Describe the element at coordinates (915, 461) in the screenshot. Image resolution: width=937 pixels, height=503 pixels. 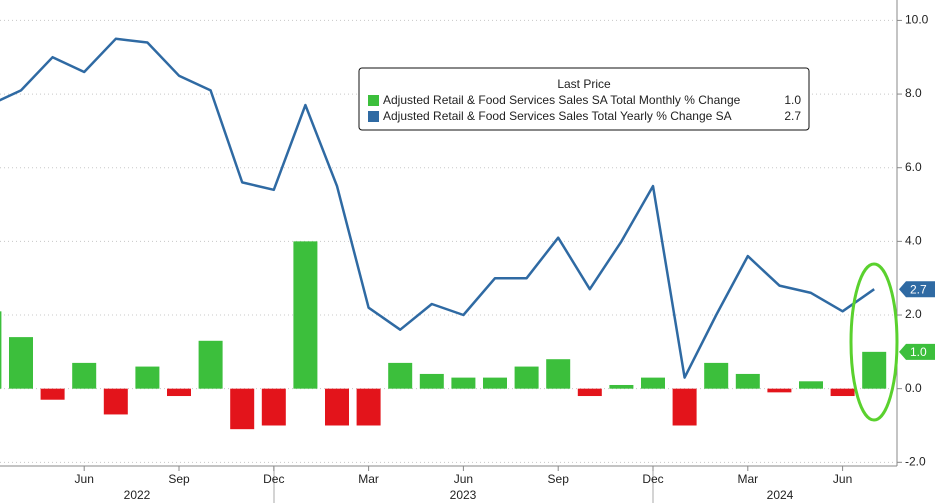
I see `y-tick-label: -2.0` at that location.